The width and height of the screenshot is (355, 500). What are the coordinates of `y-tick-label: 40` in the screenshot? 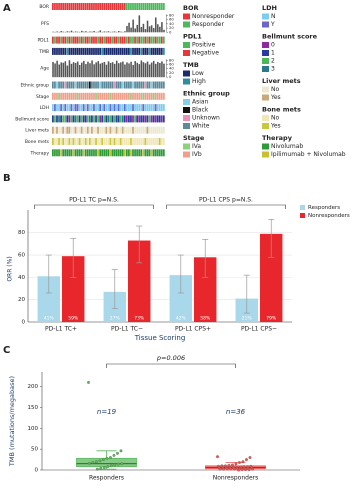 It's located at (21, 278).